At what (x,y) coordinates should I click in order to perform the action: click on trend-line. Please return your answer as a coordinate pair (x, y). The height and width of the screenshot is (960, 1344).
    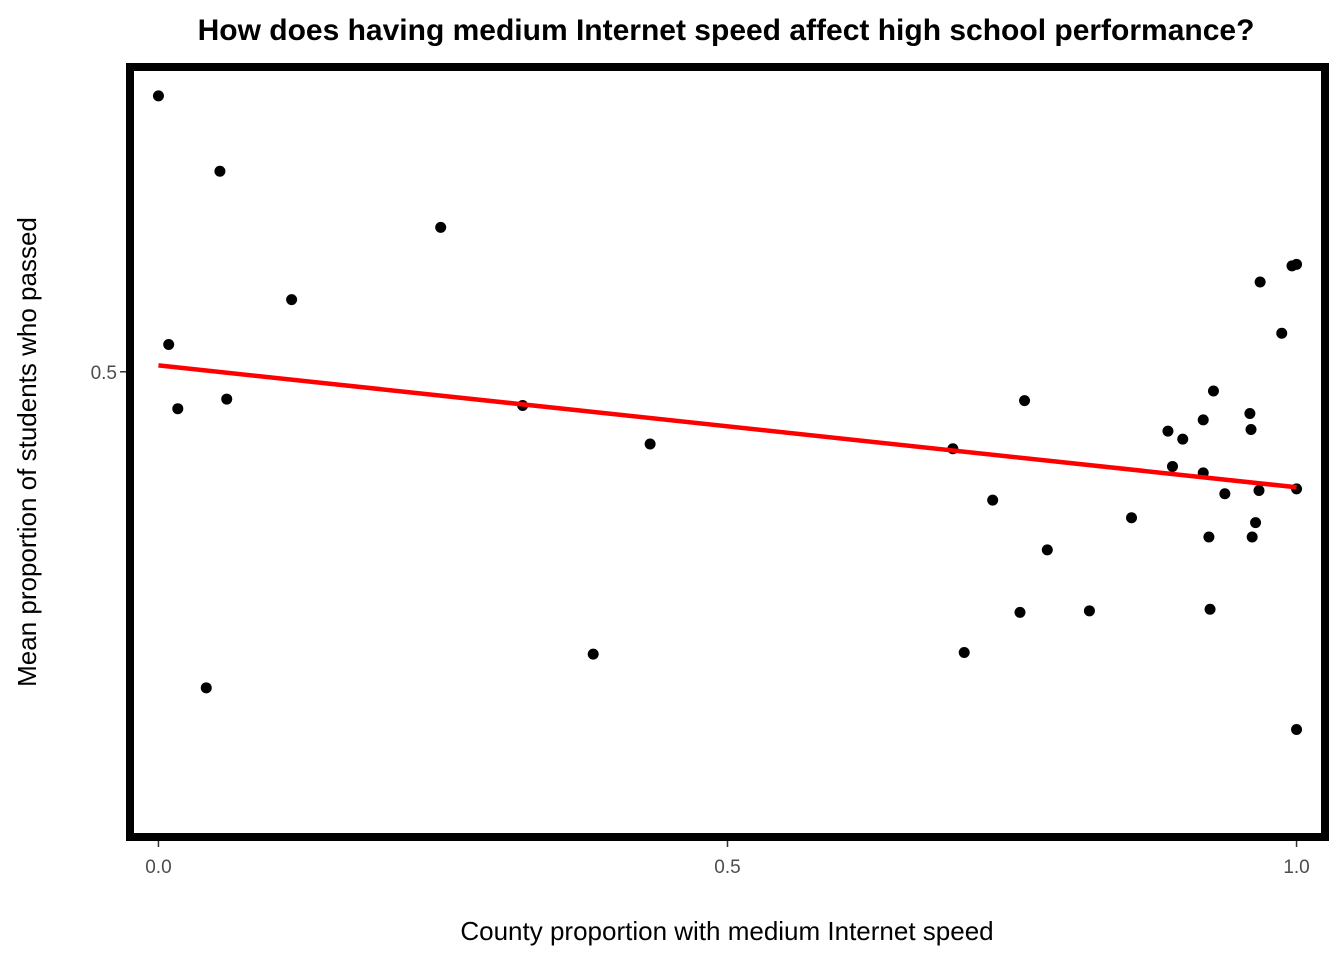
    Looking at the image, I should click on (727, 426).